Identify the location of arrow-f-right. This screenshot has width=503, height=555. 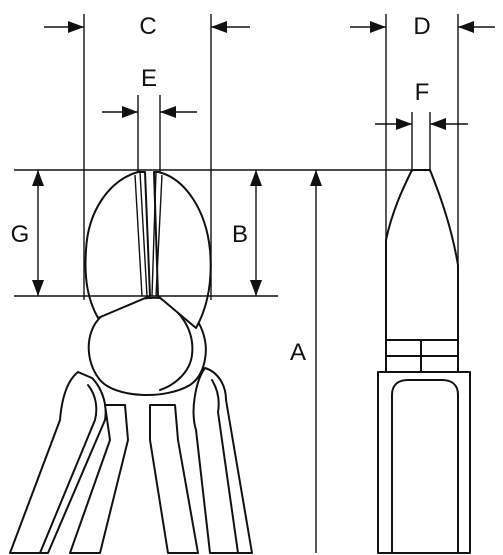
(438, 124).